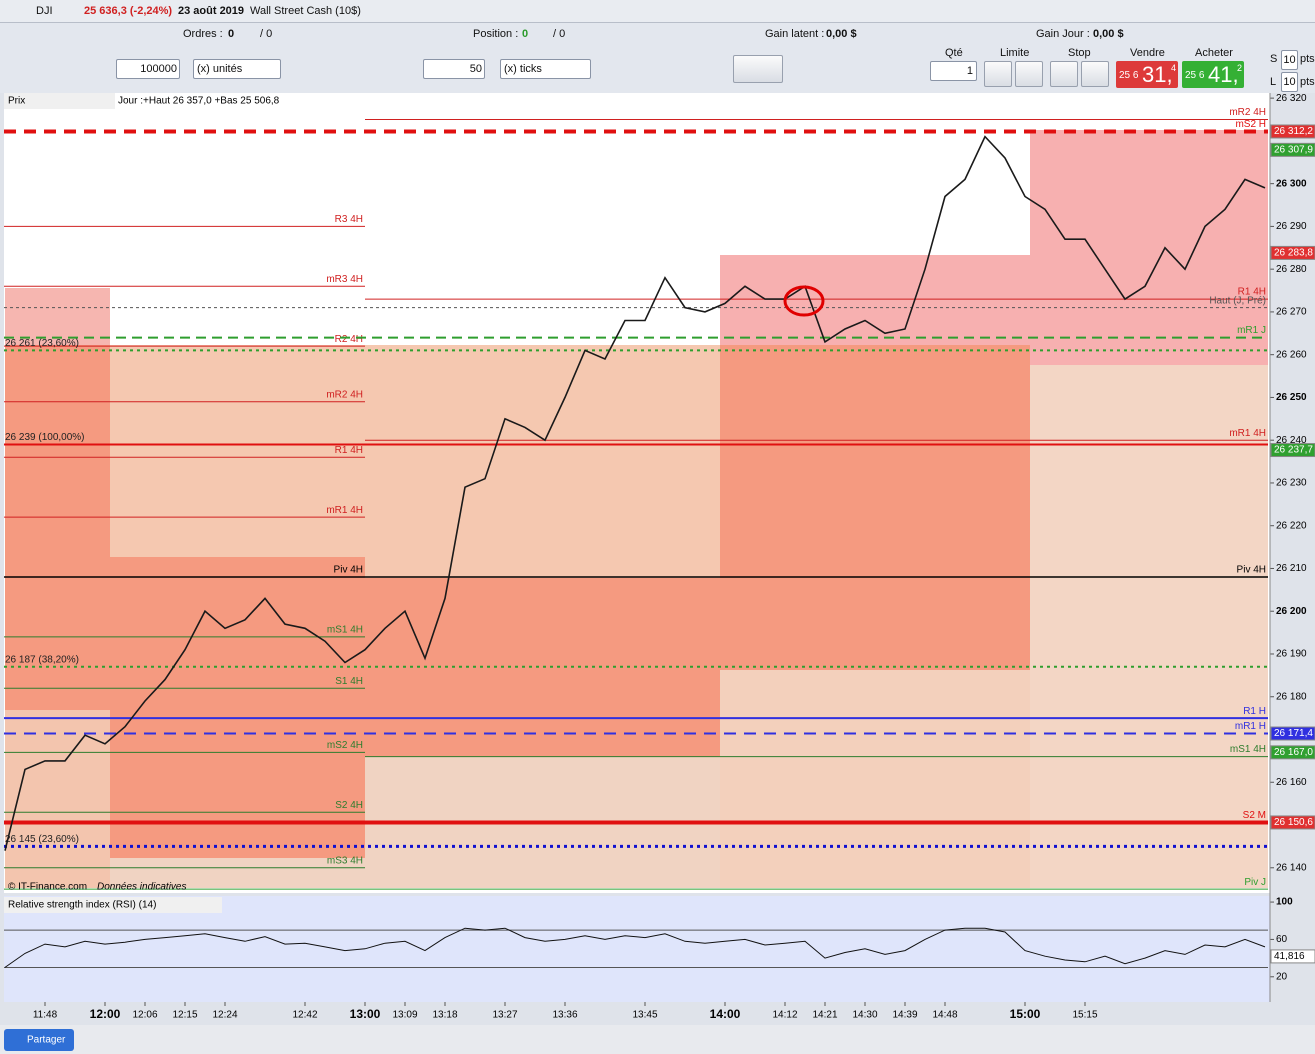 This screenshot has height=1054, width=1315. Describe the element at coordinates (42, 659) in the screenshot. I see `level-label: 26 187 (38,20%)` at that location.